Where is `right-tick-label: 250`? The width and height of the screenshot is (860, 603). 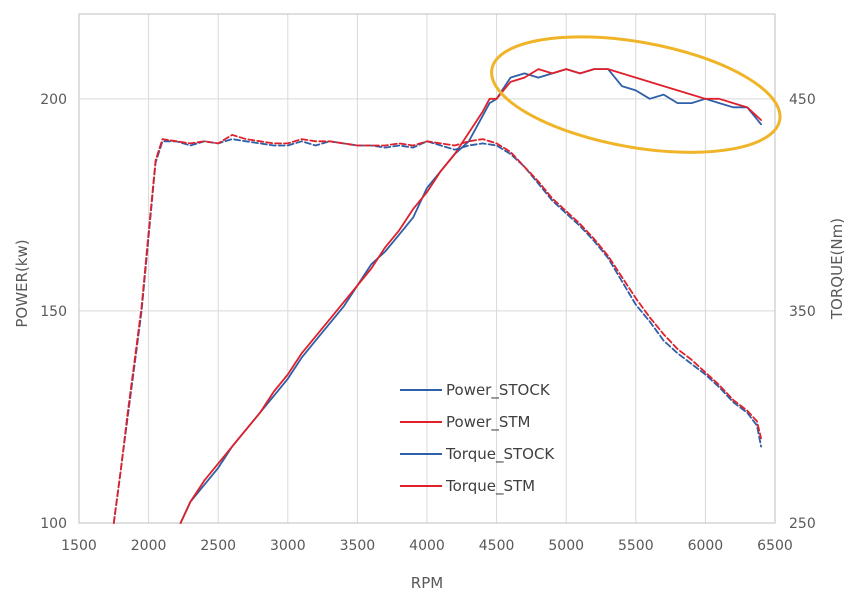
right-tick-label: 250 is located at coordinates (802, 524).